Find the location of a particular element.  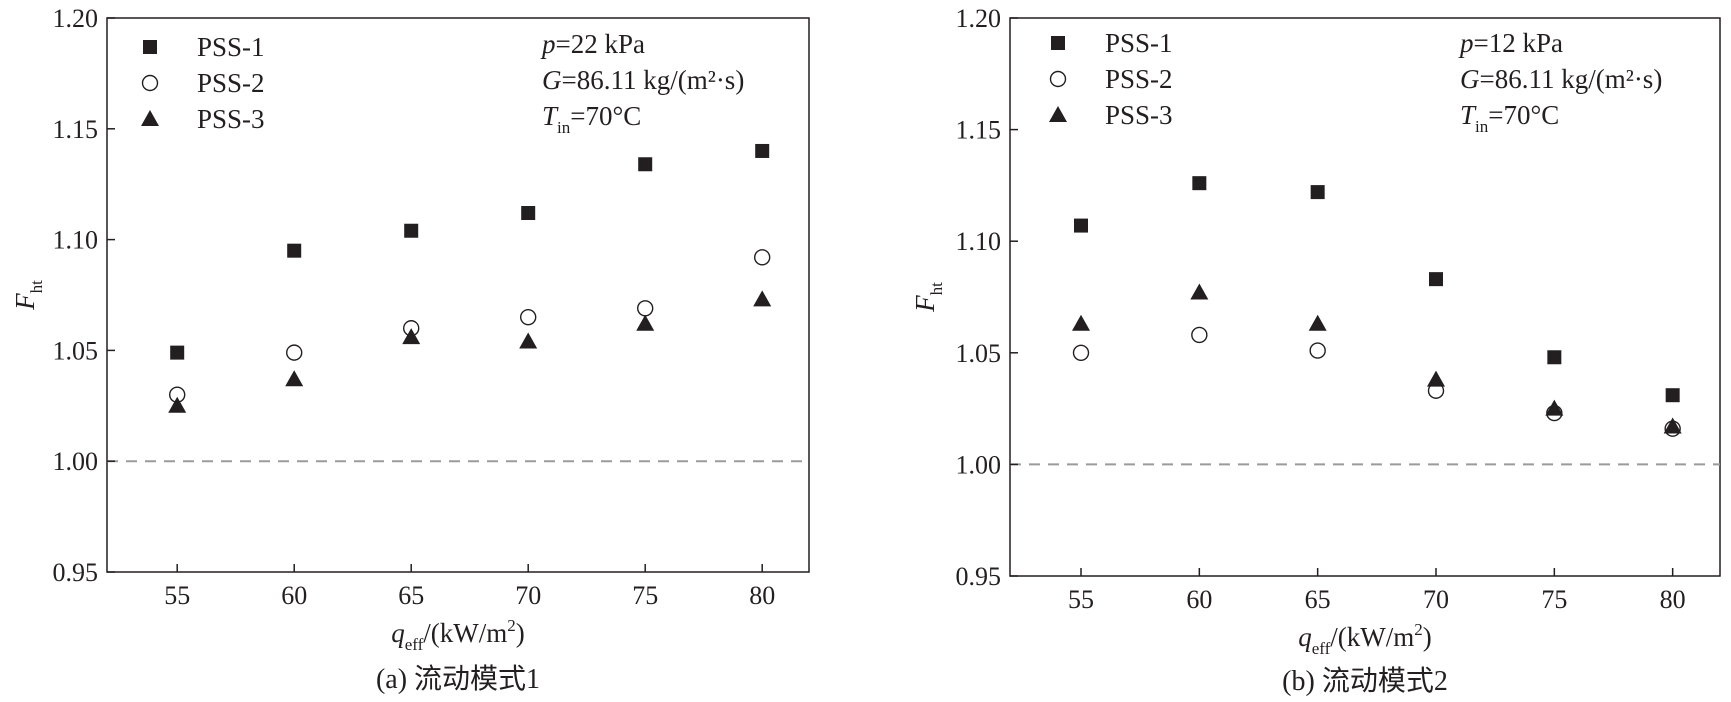

panel-caption: (b) 流动模式2 is located at coordinates (1365, 681).